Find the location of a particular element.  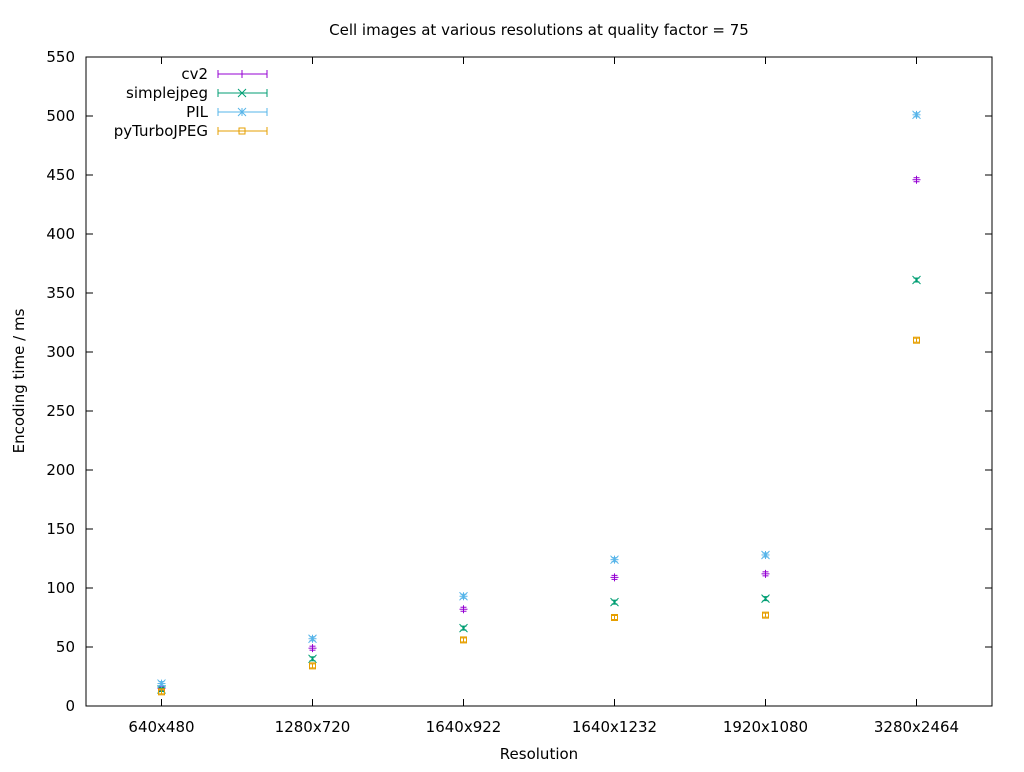

legend-label: PIL is located at coordinates (197, 112).